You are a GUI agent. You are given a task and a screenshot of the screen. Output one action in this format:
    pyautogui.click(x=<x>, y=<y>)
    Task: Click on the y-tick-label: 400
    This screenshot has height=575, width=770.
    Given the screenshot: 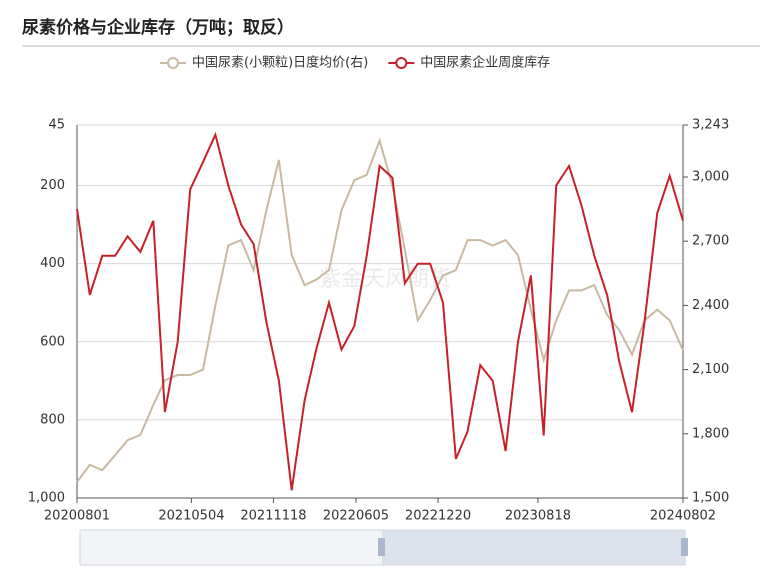 What is the action you would take?
    pyautogui.click(x=52, y=263)
    